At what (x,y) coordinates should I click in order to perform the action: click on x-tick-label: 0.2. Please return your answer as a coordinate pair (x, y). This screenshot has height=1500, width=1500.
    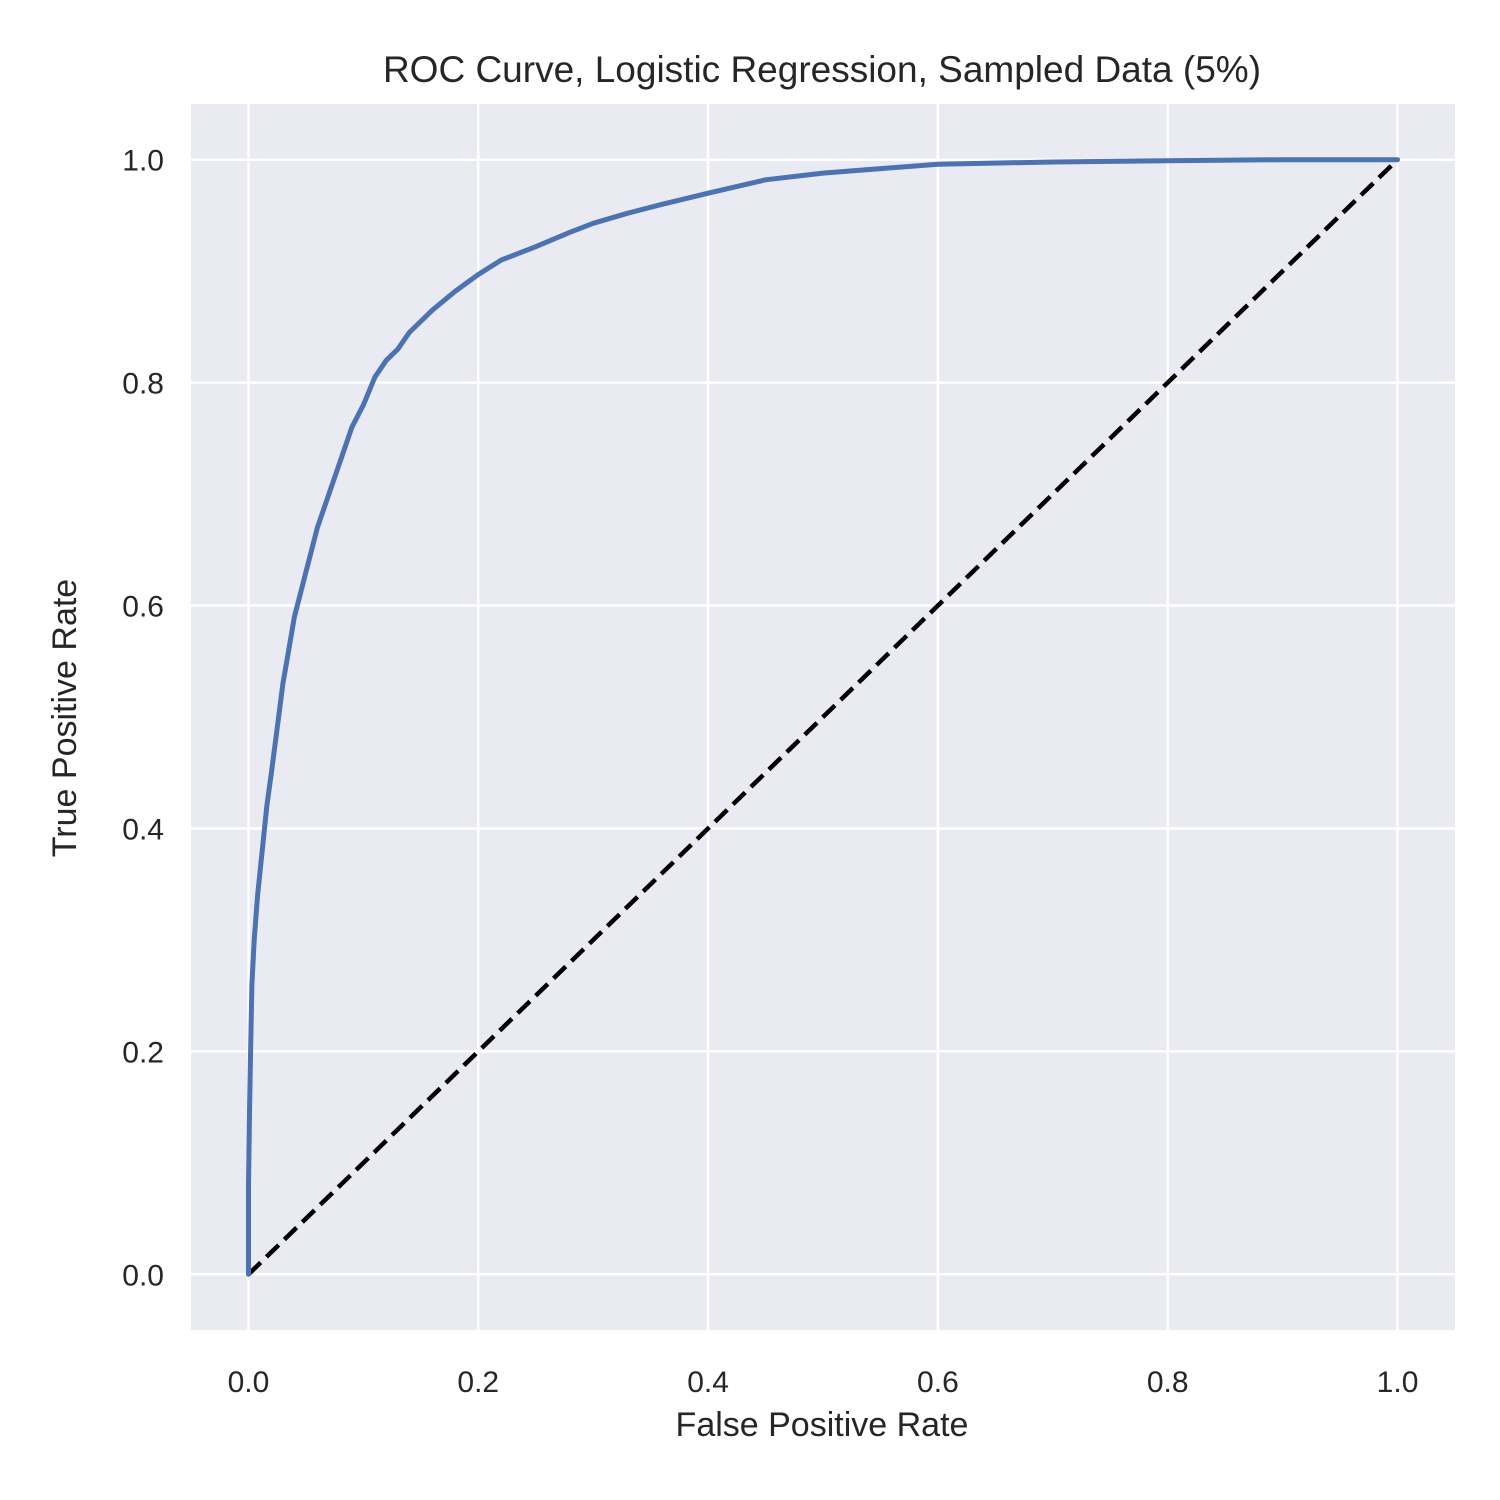
    Looking at the image, I should click on (478, 1382).